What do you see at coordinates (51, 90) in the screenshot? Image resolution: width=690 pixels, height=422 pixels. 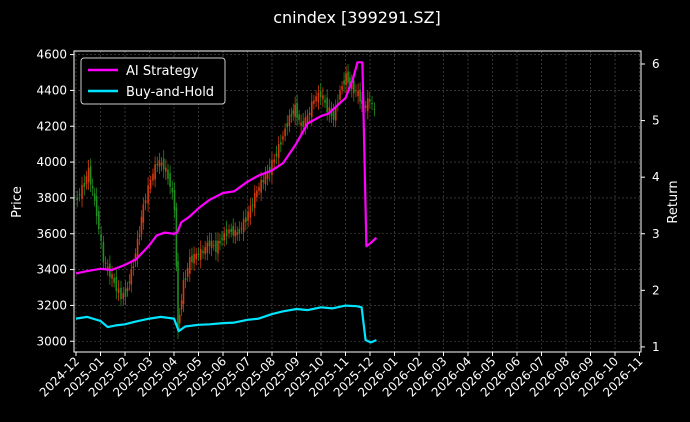 I see `left-tick-label: 4400` at bounding box center [51, 90].